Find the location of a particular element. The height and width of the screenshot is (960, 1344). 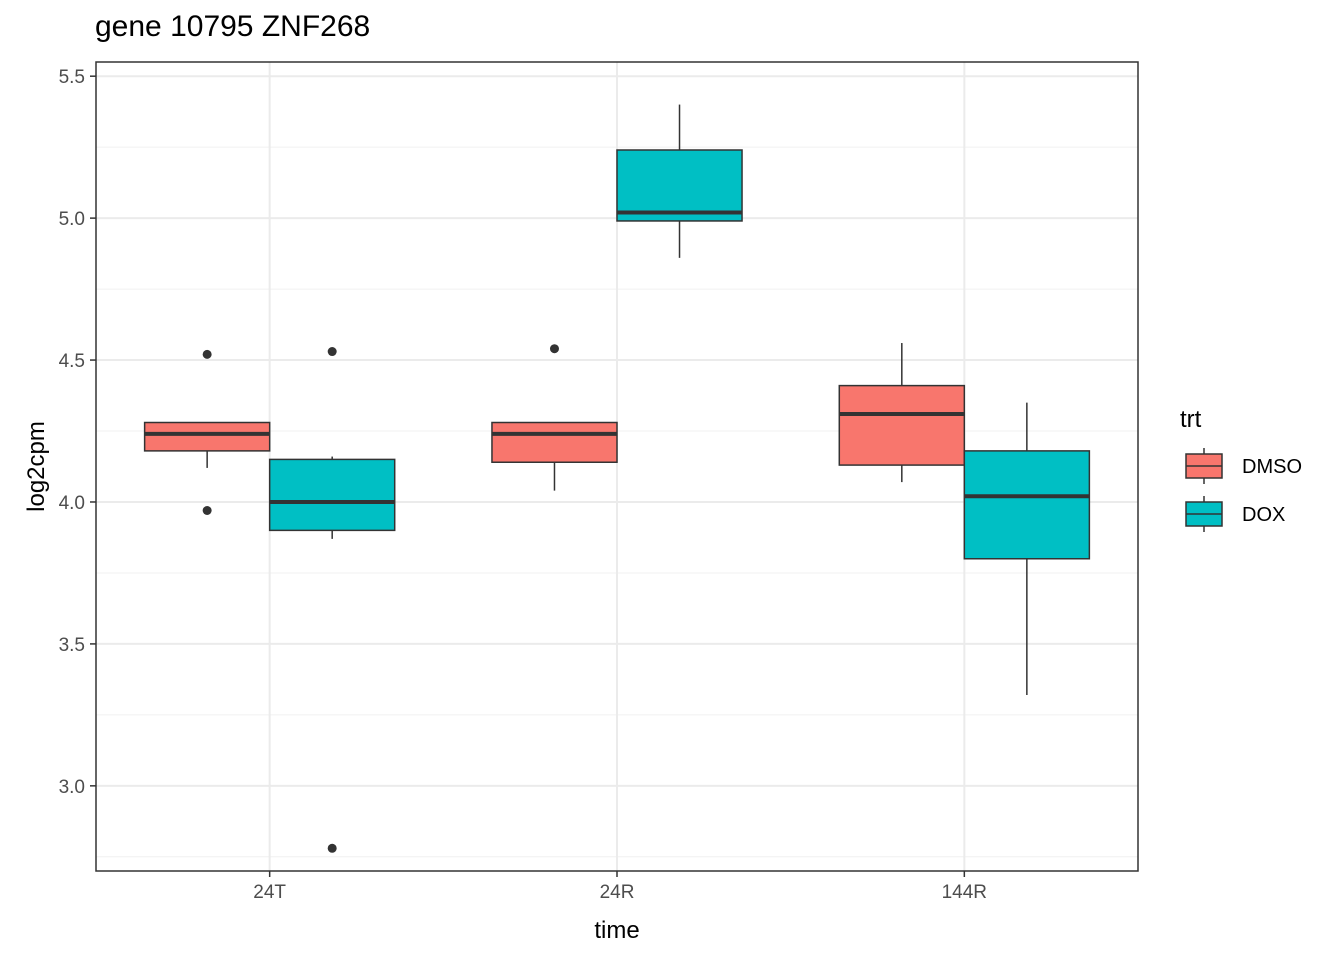

box-dox-144r is located at coordinates (1027, 549).